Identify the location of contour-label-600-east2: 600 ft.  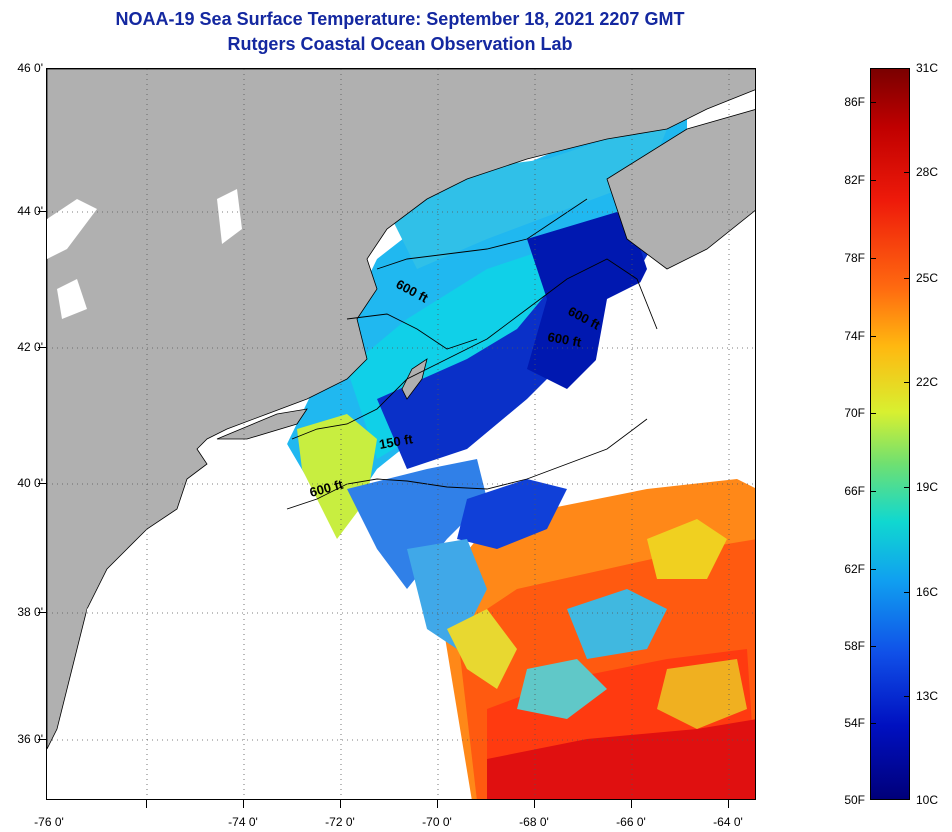
(564, 339).